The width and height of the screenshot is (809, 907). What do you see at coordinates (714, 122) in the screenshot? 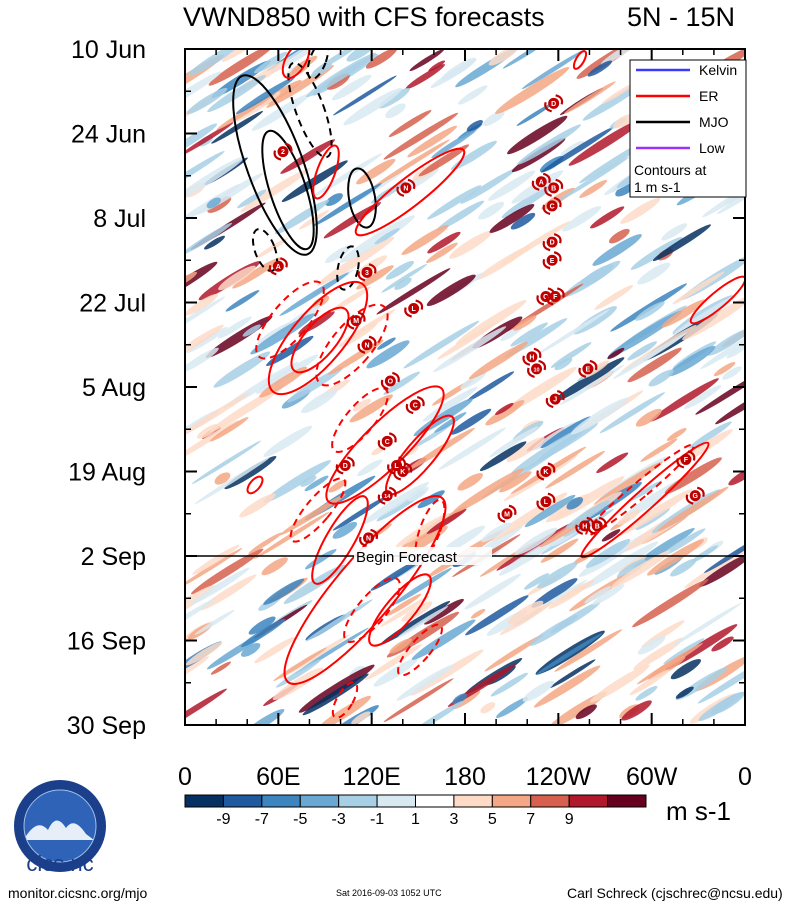
I see `legend-label: MJO` at bounding box center [714, 122].